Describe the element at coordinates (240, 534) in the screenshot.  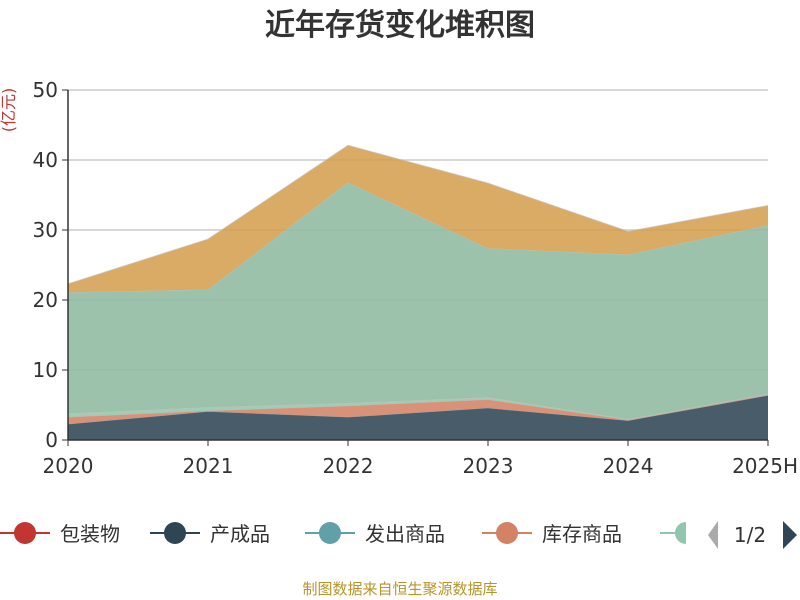
I see `legend-label: 产成品` at that location.